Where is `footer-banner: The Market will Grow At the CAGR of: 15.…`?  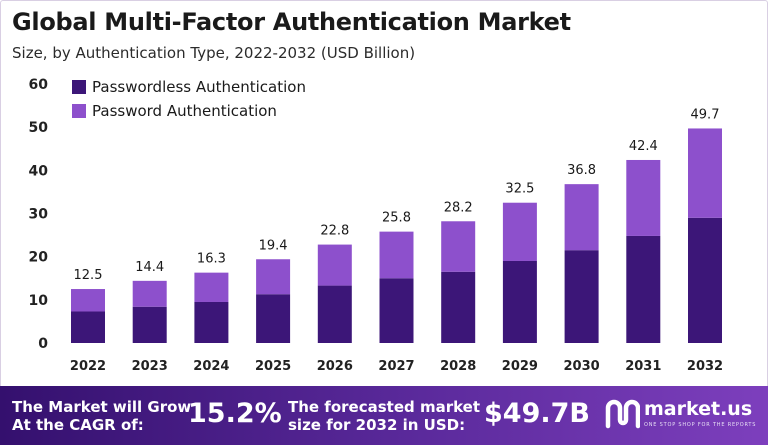
footer-banner: The Market will Grow At the CAGR of: 15.… is located at coordinates (384, 415).